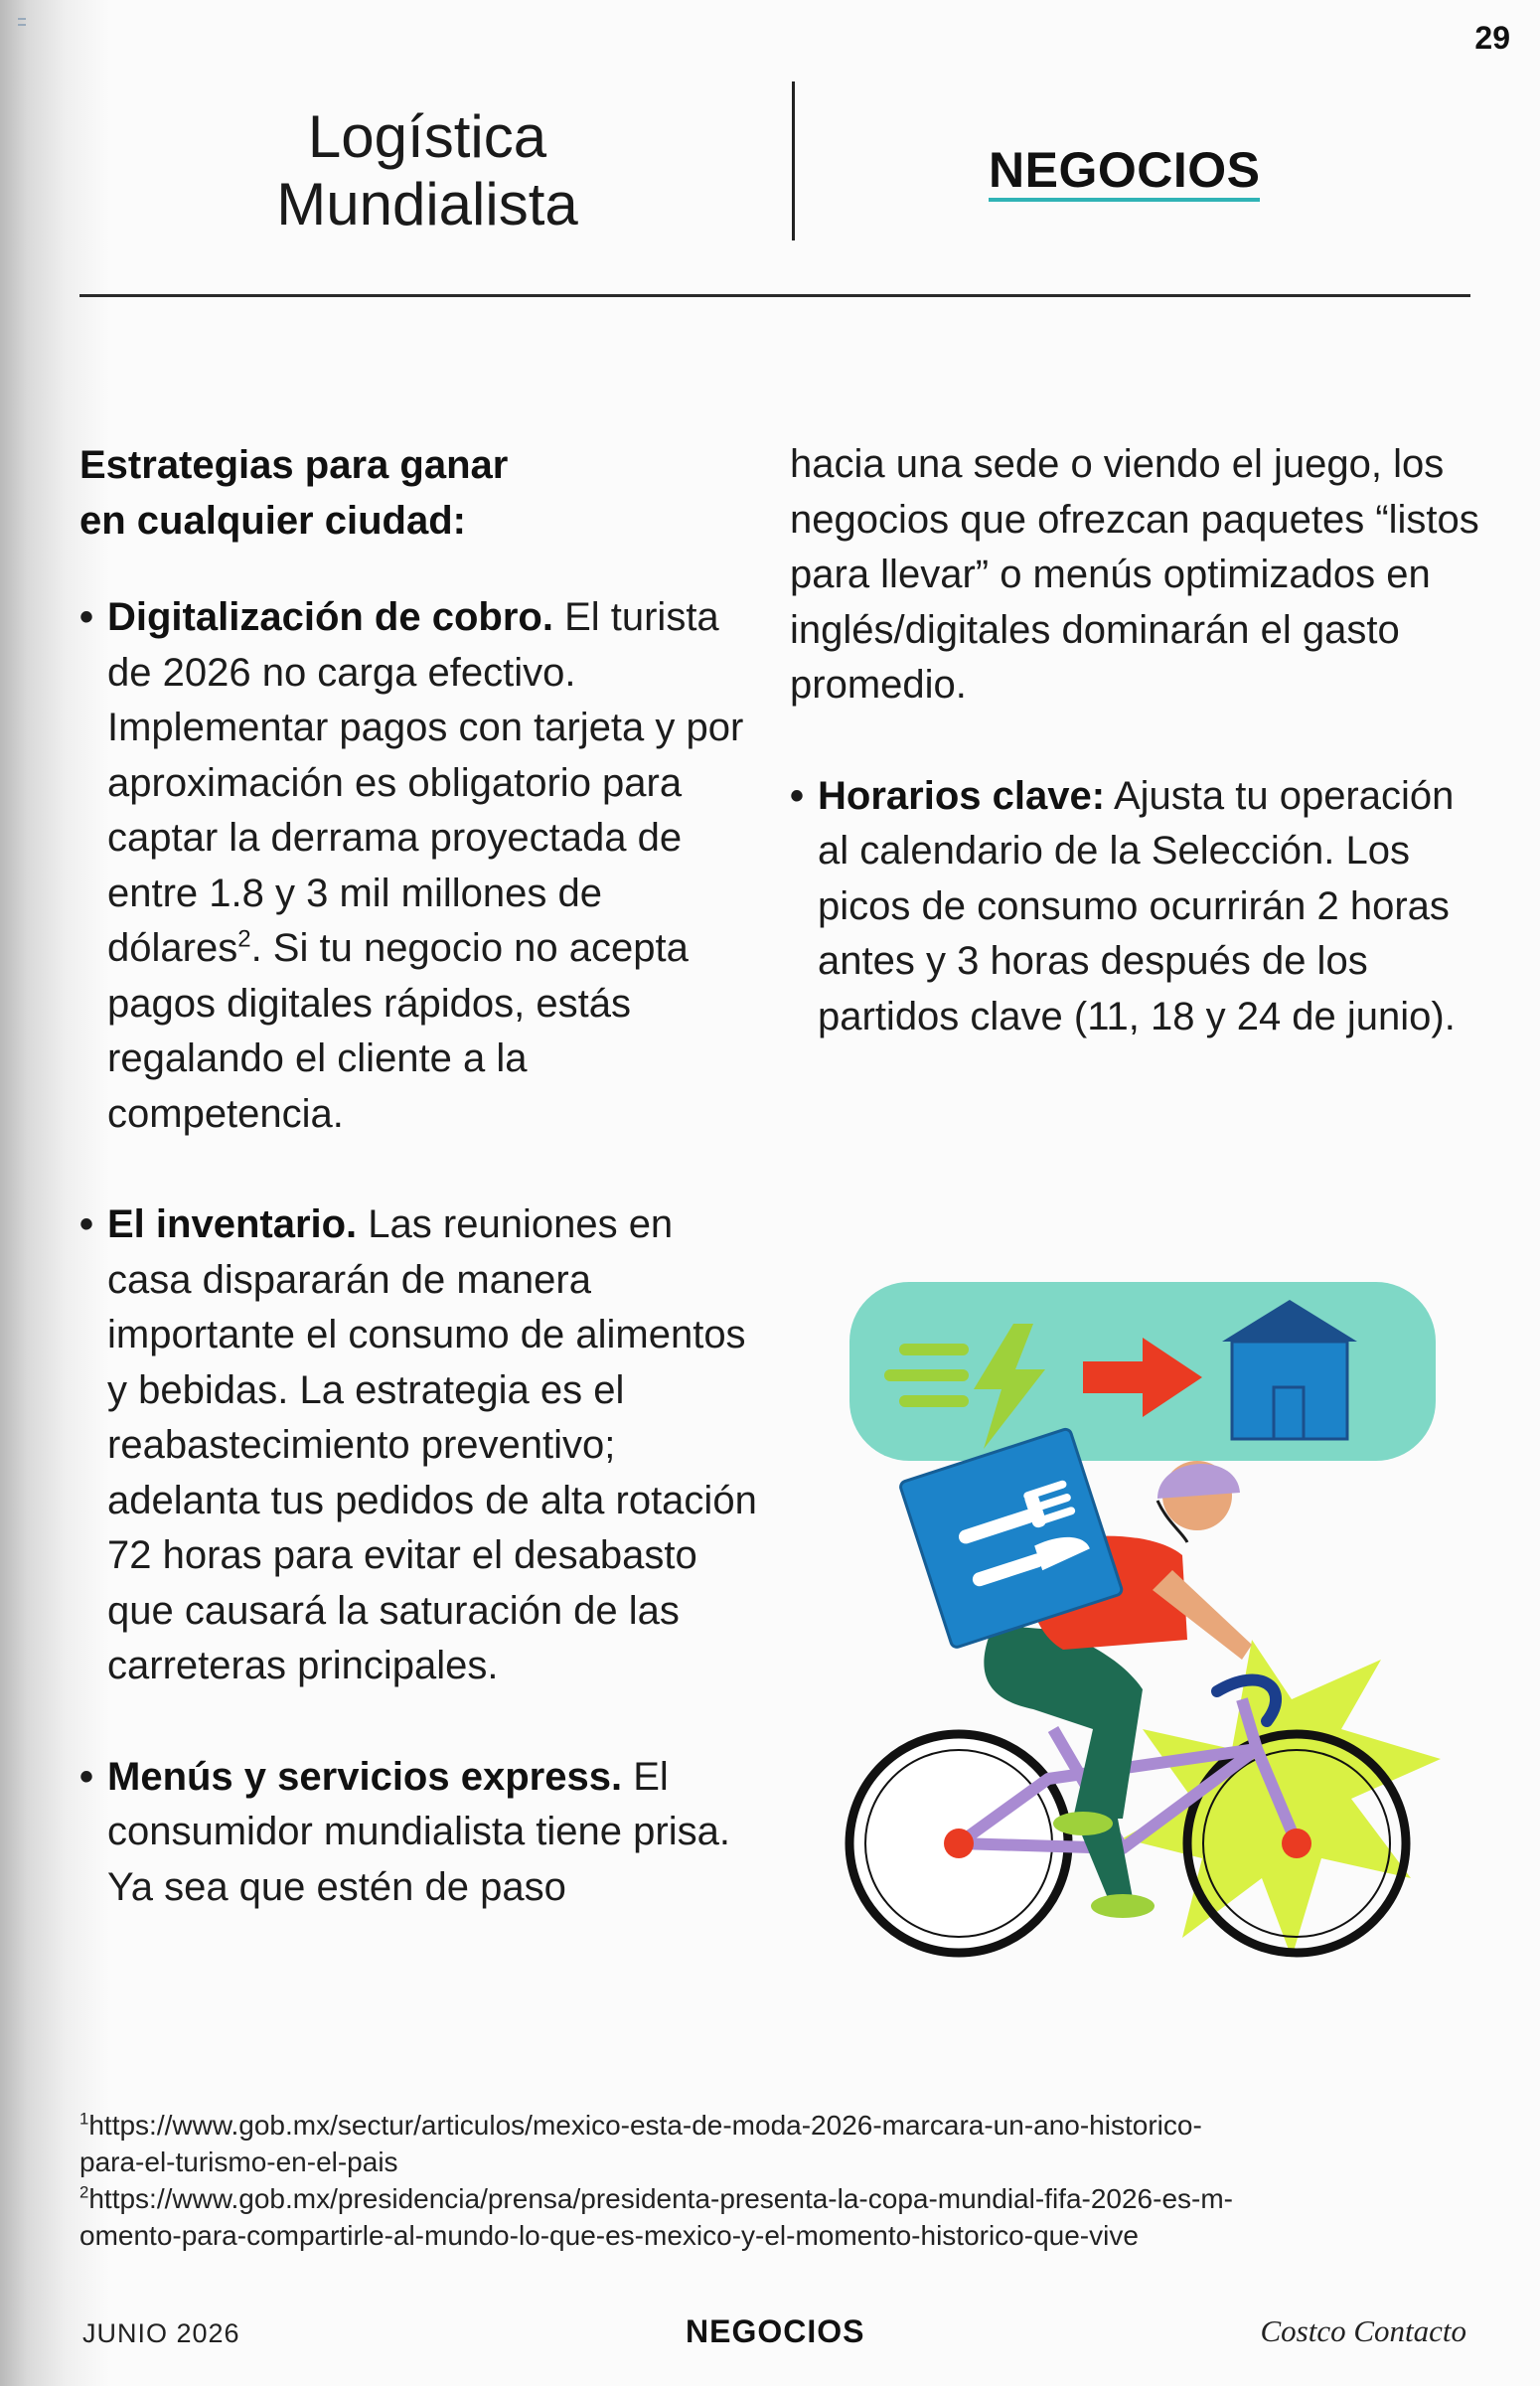 Image resolution: width=1540 pixels, height=2386 pixels. What do you see at coordinates (1031, 1561) in the screenshot?
I see `knife-icon` at bounding box center [1031, 1561].